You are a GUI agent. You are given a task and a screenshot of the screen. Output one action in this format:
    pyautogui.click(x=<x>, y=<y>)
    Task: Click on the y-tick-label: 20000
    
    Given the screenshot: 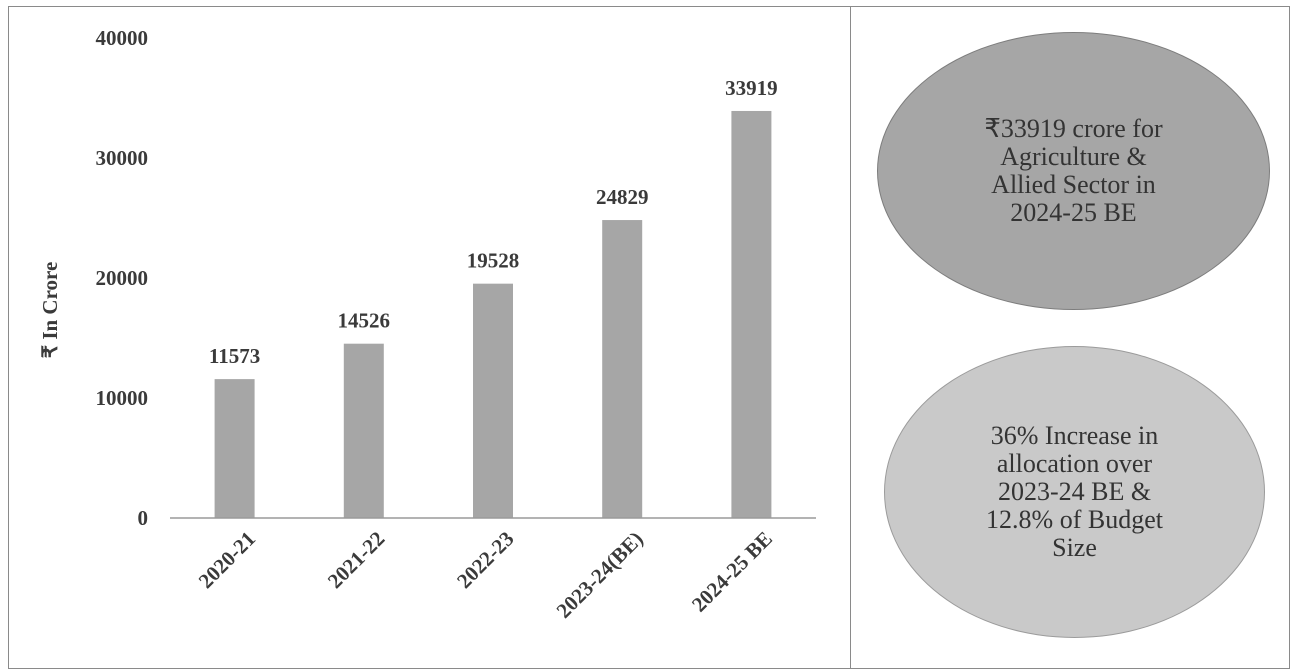 What is the action you would take?
    pyautogui.click(x=122, y=278)
    